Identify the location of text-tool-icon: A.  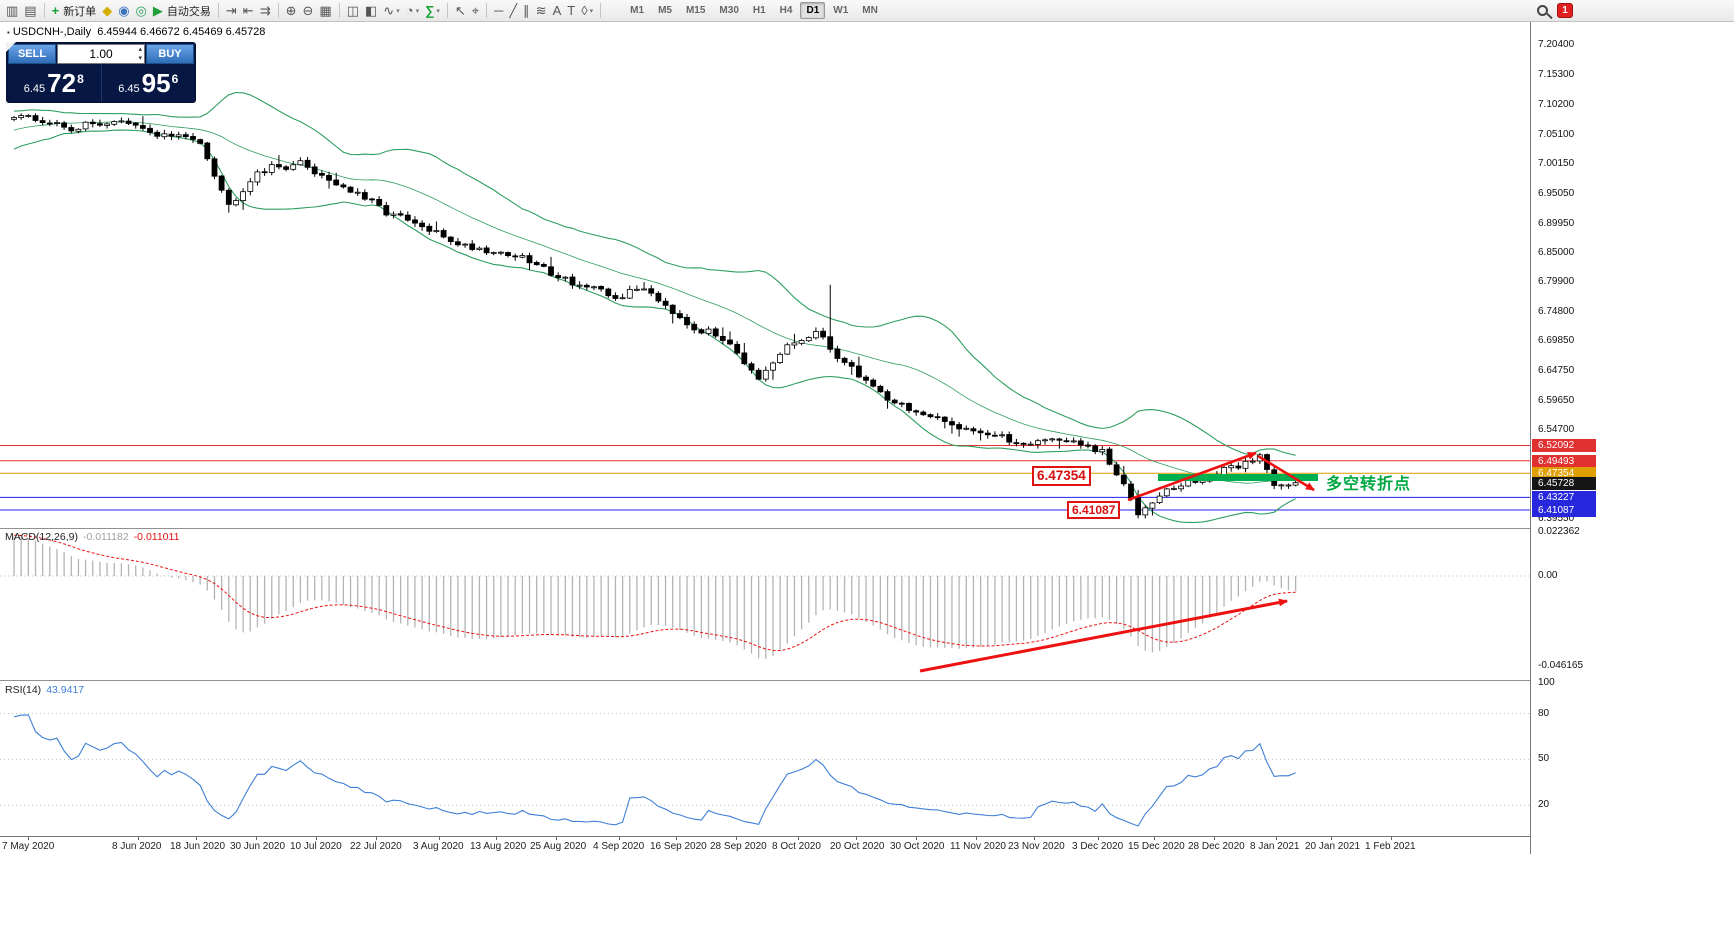
(557, 11).